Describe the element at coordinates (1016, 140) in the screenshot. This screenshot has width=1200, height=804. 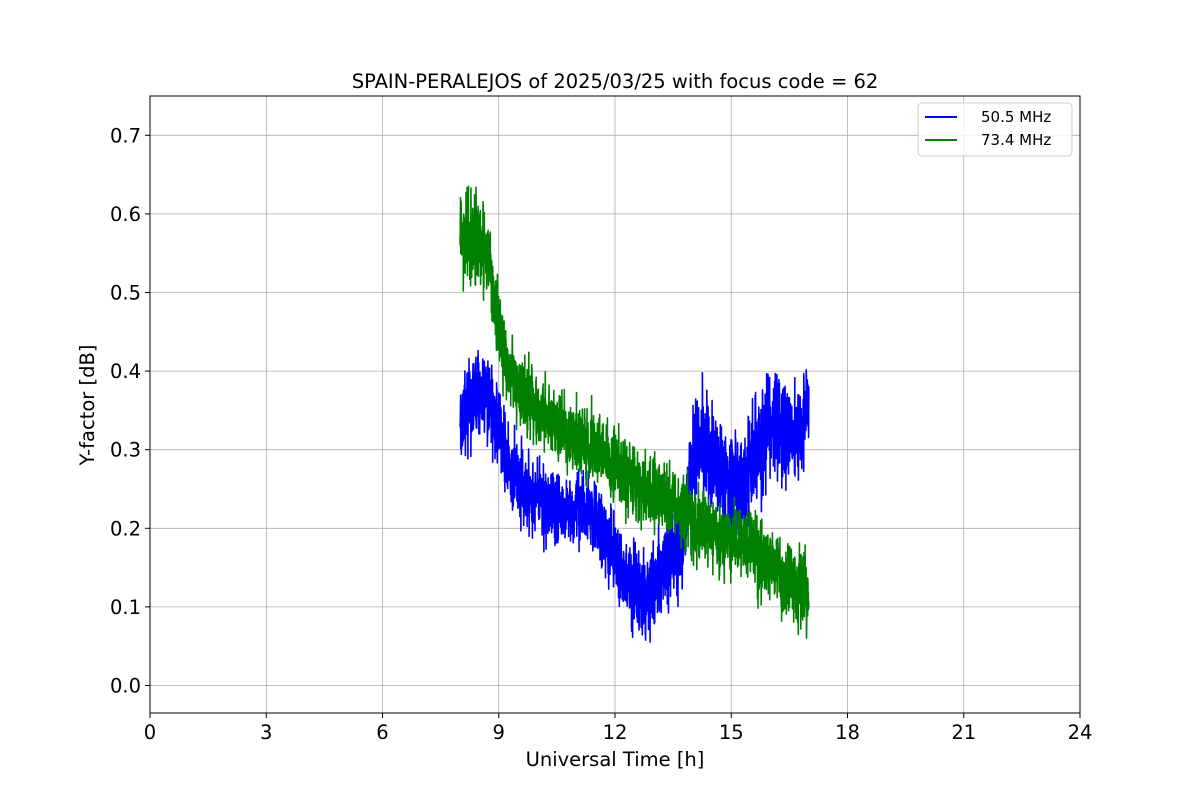
I see `legend-label-73-4-mhz: 73.4 MHz` at that location.